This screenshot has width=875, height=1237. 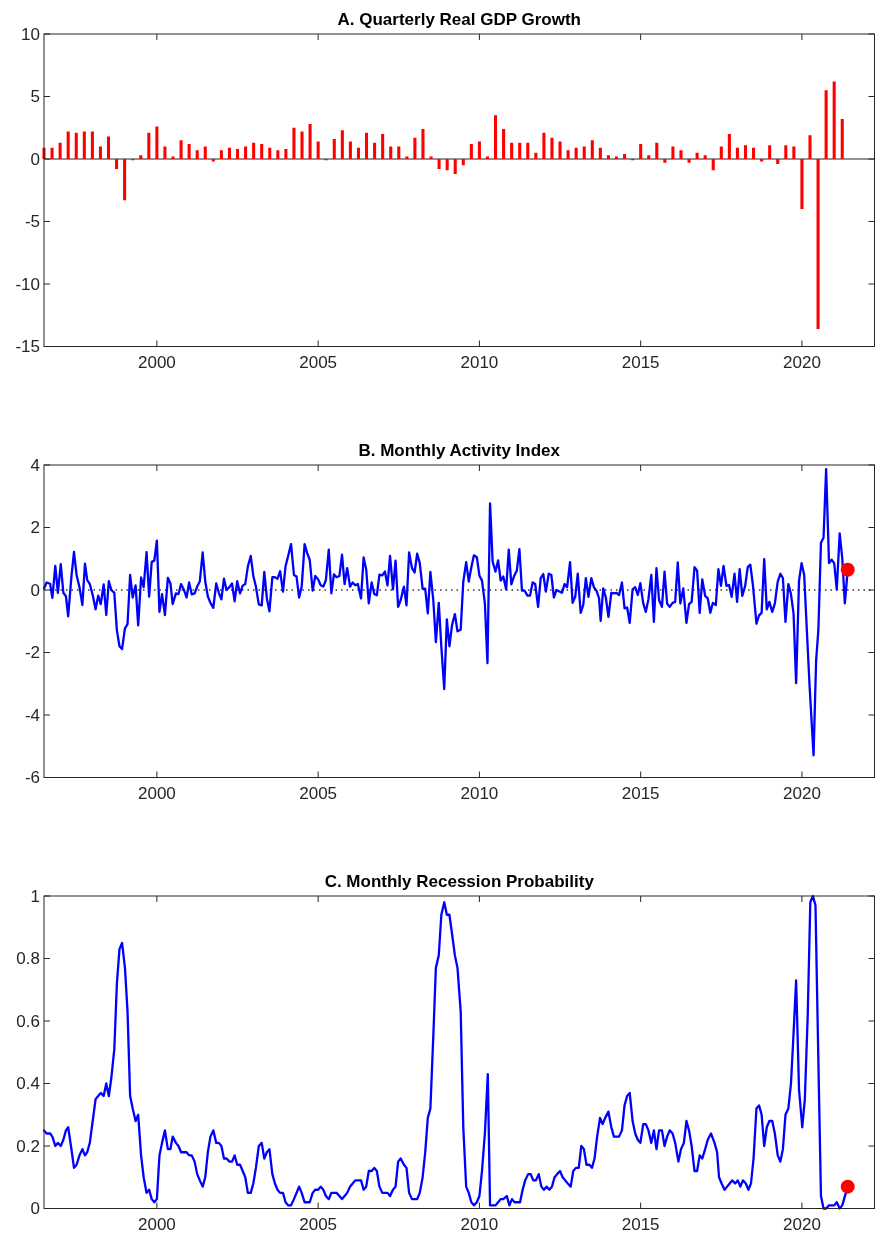 I want to click on y-tick-label: -5, so click(x=32, y=222).